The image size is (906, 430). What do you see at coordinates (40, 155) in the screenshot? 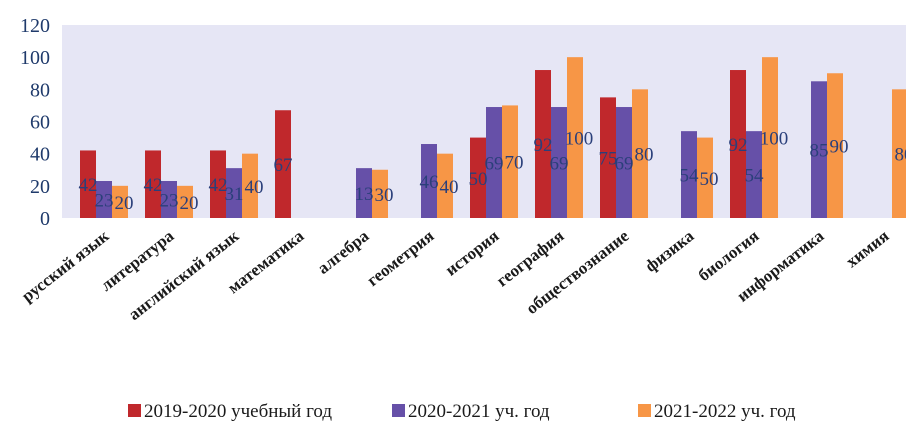
I see `y-tick-label: 40` at bounding box center [40, 155].